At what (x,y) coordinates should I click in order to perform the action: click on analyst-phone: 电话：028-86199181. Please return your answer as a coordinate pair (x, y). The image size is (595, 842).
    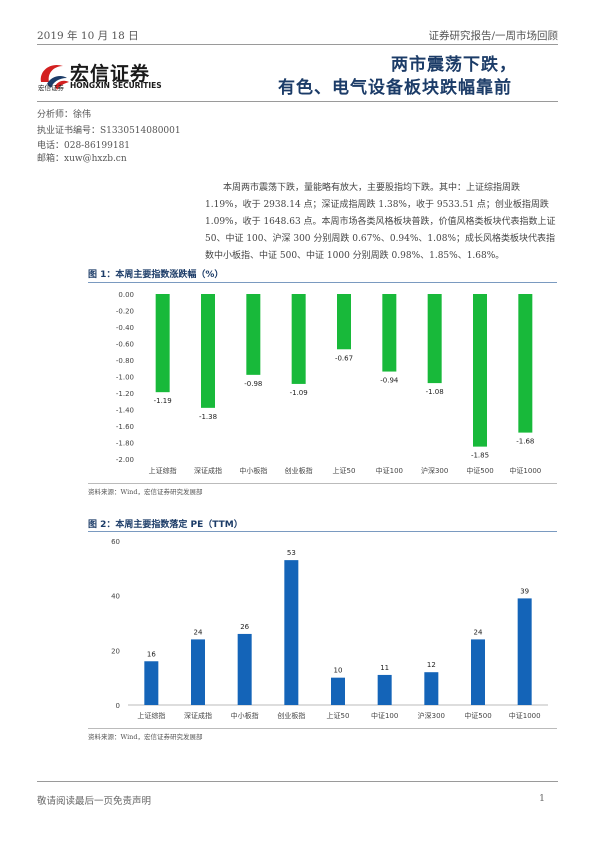
    Looking at the image, I should click on (84, 146).